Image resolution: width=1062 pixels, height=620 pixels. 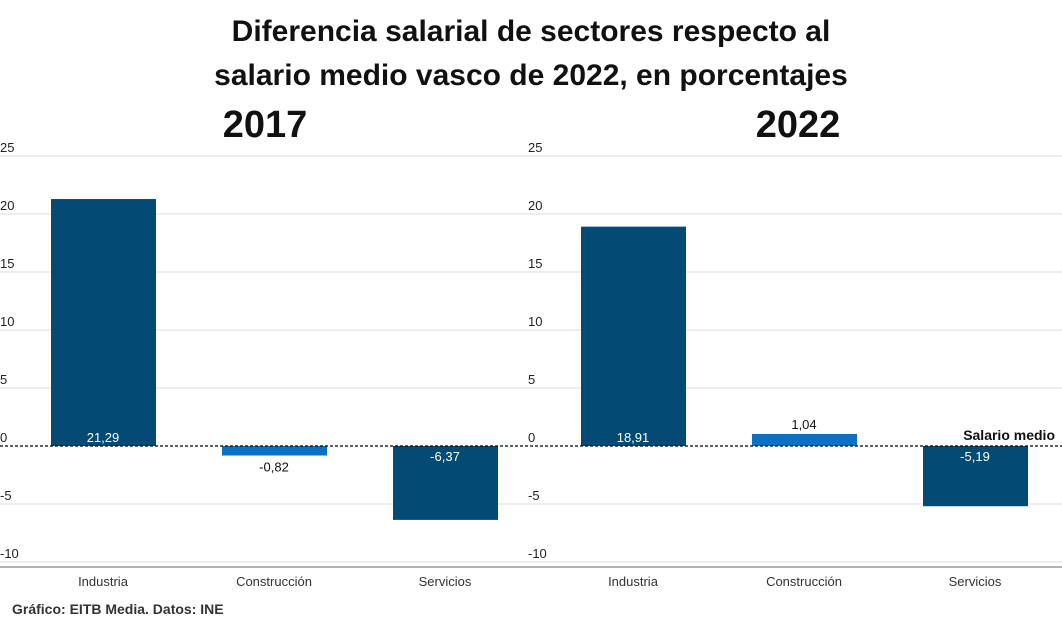 I want to click on y-tick-label-2017-15: 15, so click(x=7, y=263).